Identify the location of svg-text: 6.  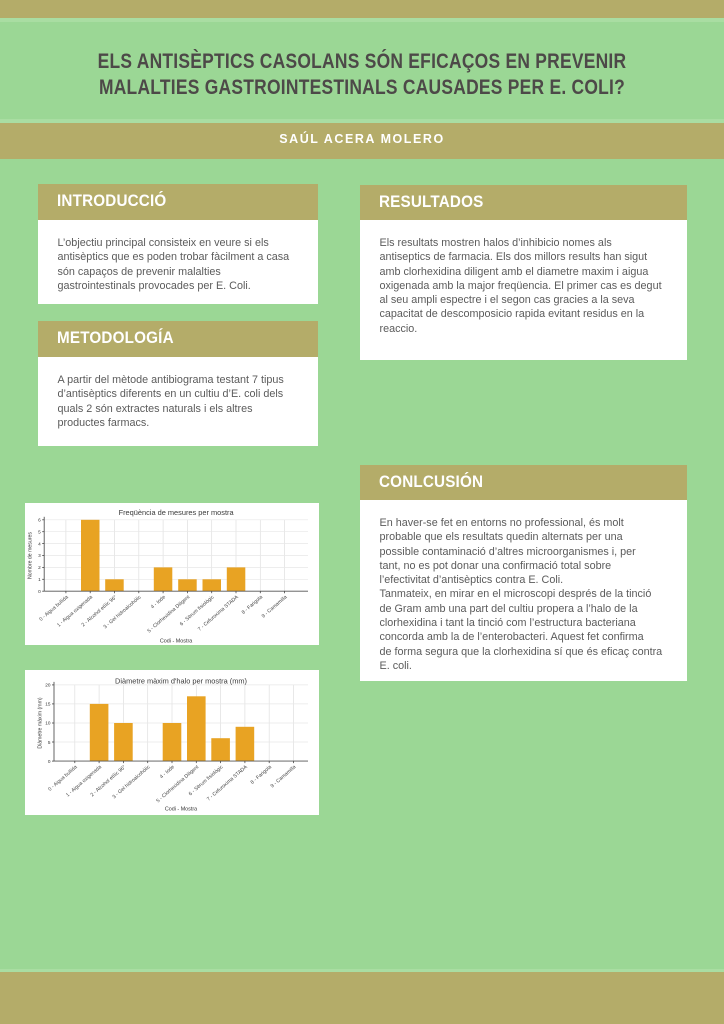
(39, 519).